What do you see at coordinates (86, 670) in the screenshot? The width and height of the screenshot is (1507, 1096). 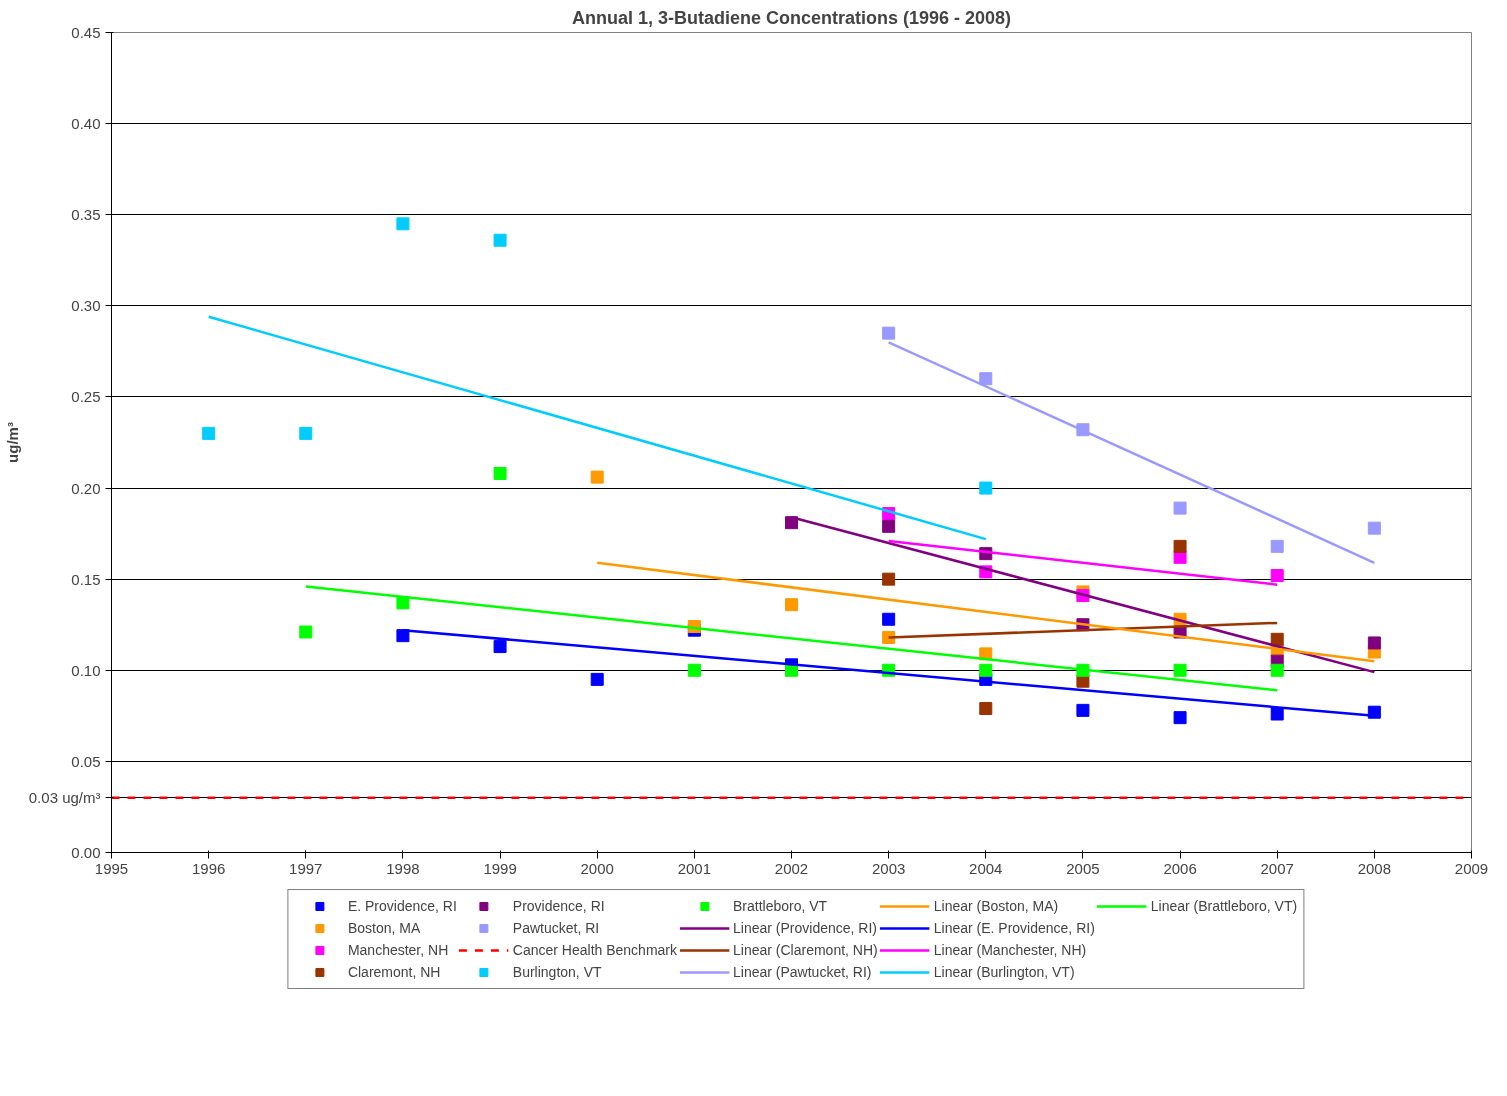 I see `y-tick-label: 0.10` at bounding box center [86, 670].